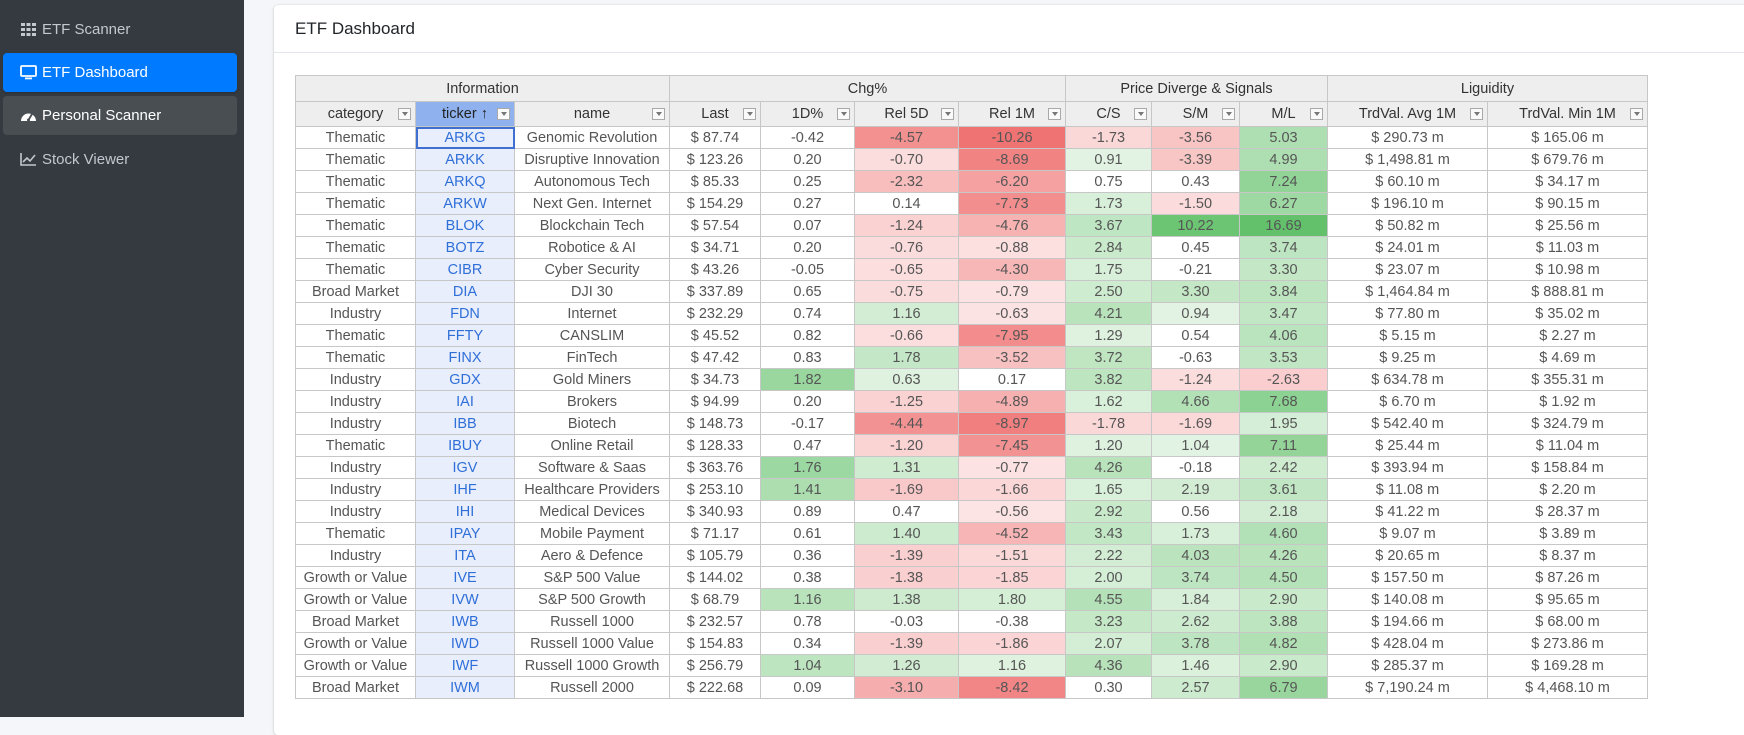 The width and height of the screenshot is (1744, 735). What do you see at coordinates (1195, 687) in the screenshot?
I see `cell-sm: 2.57` at bounding box center [1195, 687].